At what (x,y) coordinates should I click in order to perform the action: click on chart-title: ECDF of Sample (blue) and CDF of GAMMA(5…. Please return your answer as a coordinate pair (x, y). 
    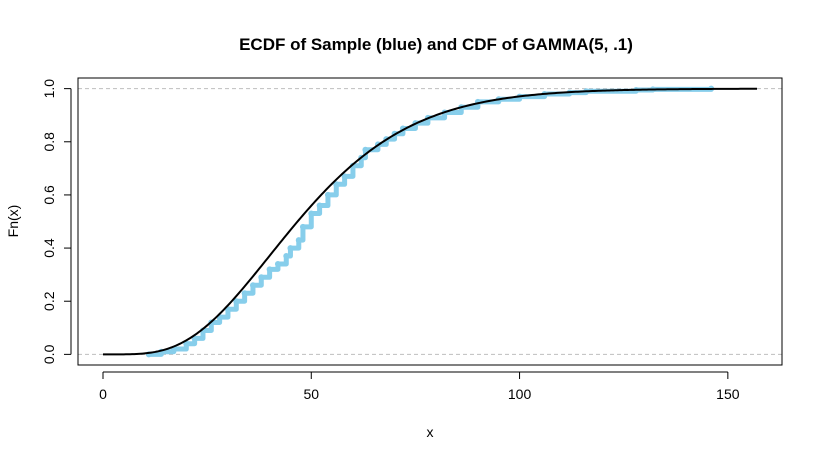
    Looking at the image, I should click on (436, 44).